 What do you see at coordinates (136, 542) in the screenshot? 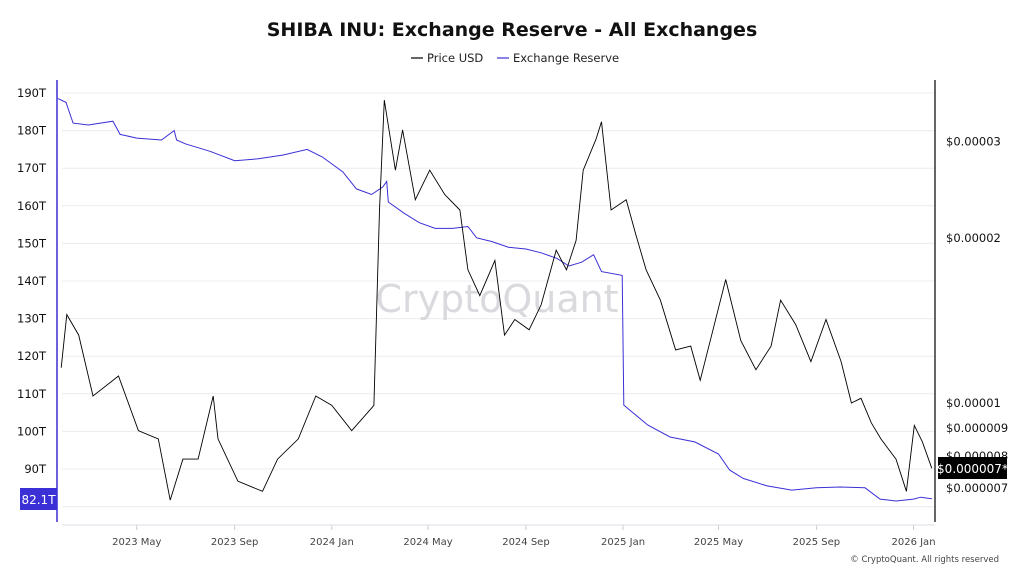
I see `x-tick-label: 2023 May` at bounding box center [136, 542].